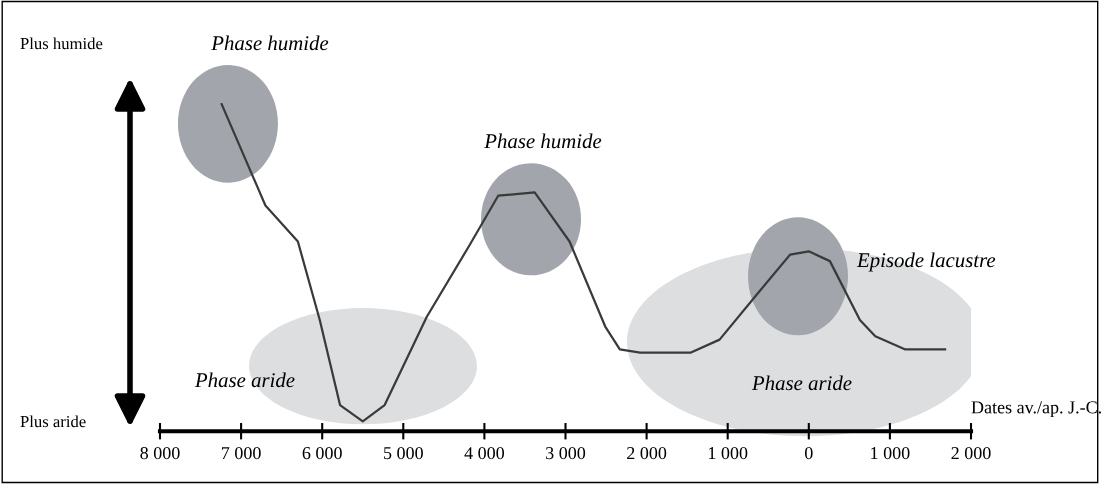 This screenshot has height=484, width=1101. Describe the element at coordinates (160, 453) in the screenshot. I see `x-tick-label: 8 000` at that location.